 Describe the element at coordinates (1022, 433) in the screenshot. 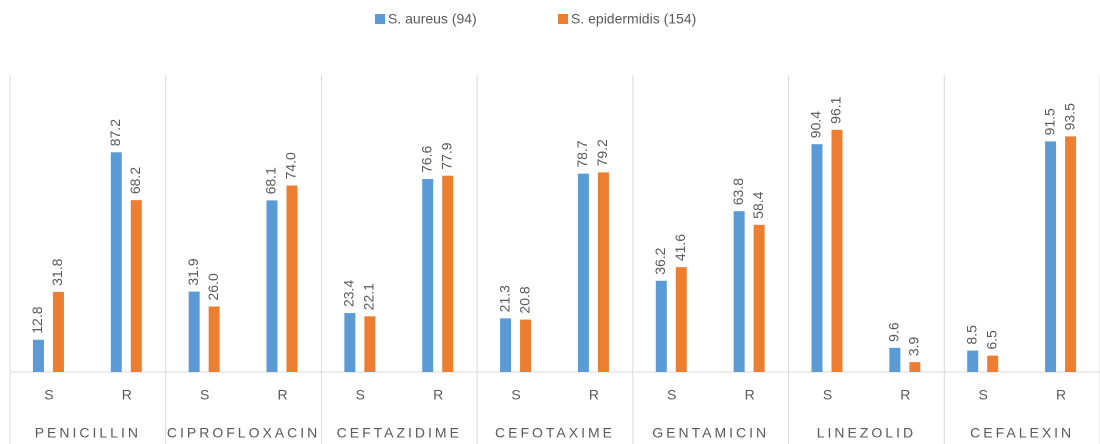

I see `group-label: CEFALEXIN` at that location.